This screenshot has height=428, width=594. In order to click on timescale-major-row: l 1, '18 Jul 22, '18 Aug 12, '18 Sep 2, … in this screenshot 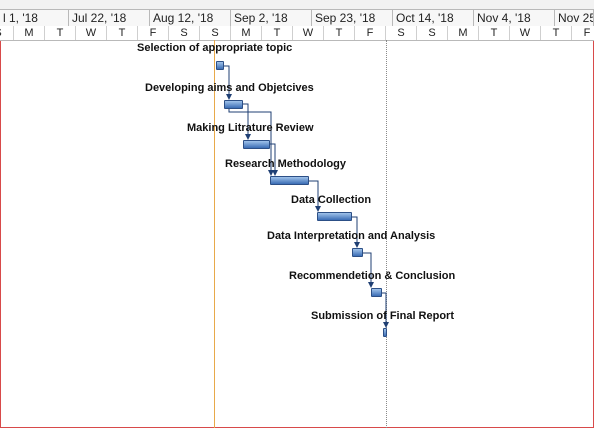, I will do `click(297, 18)`.